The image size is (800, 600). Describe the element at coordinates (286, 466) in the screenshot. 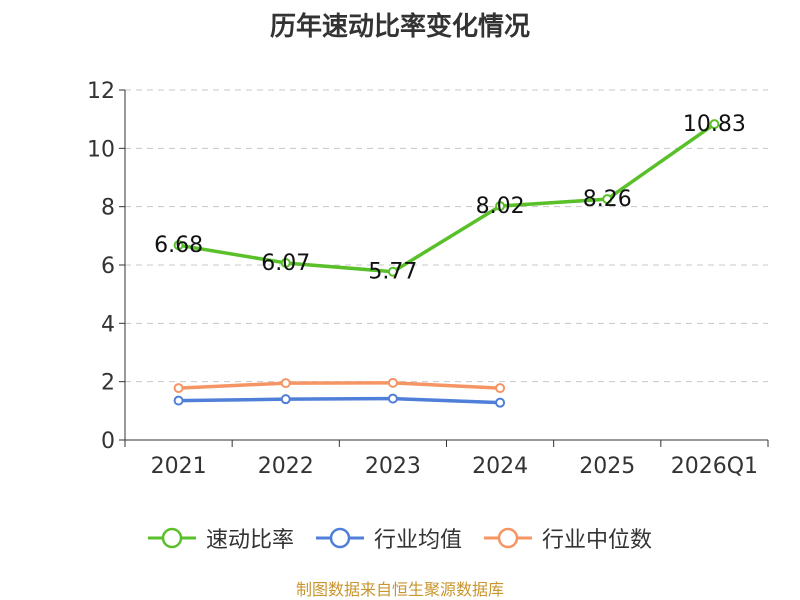

I see `x-tick-label: 2022` at that location.